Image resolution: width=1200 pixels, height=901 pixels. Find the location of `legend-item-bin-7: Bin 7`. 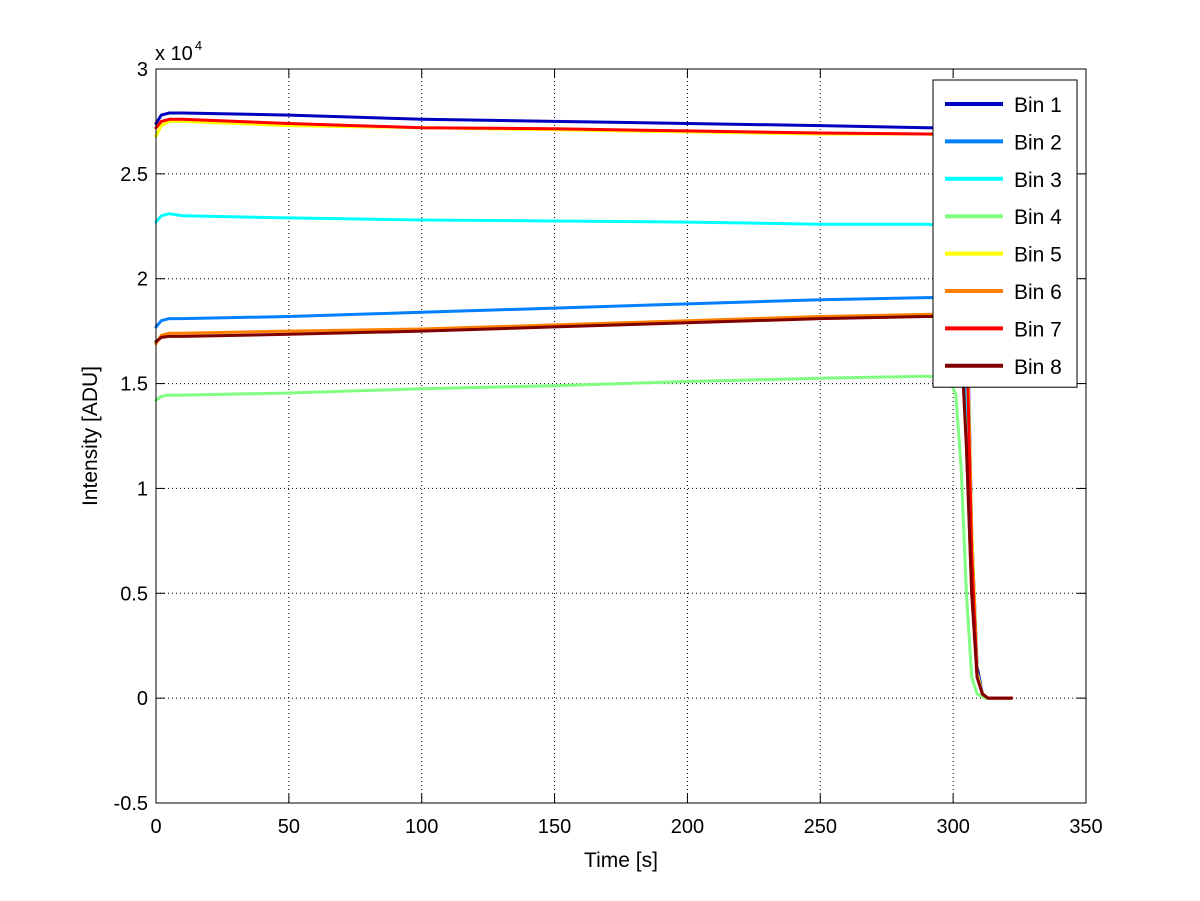

legend-item-bin-7: Bin 7 is located at coordinates (1003, 329).